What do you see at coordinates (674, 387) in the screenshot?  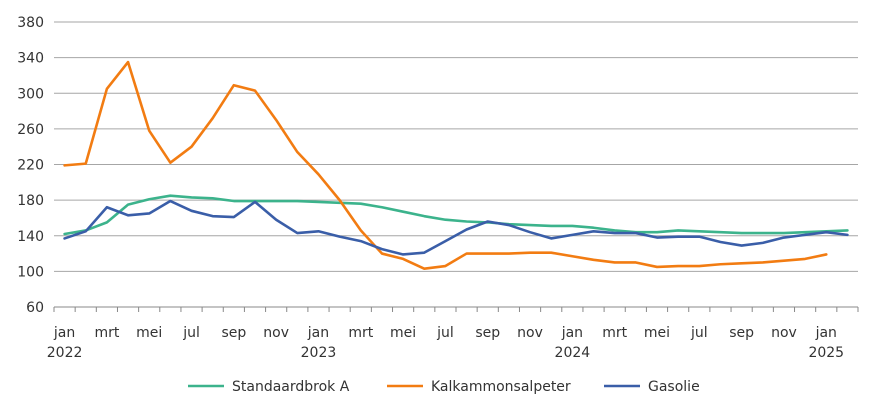 I see `legend-label: Gasolie` at bounding box center [674, 387].